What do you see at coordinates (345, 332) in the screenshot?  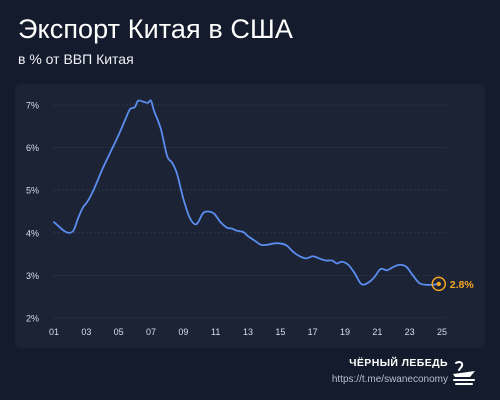 I see `x-tick-label: 19` at bounding box center [345, 332].